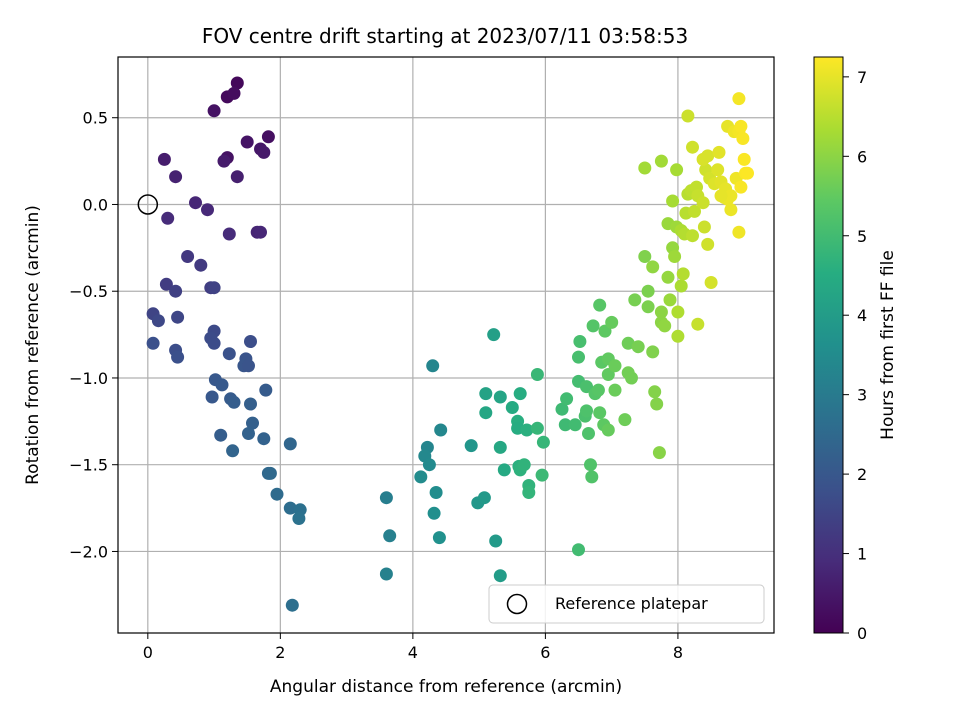 Image resolution: width=960 pixels, height=720 pixels. Describe the element at coordinates (88, 465) in the screenshot. I see `y-tick-label: −1.5` at that location.